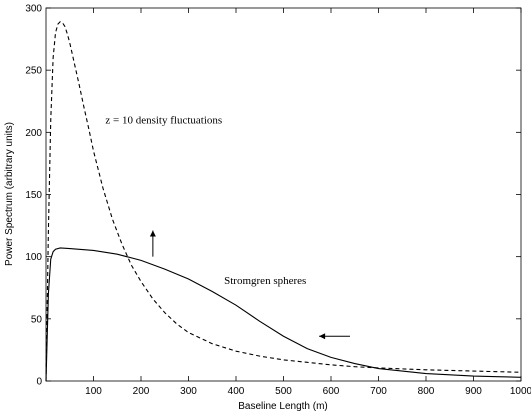 The height and width of the screenshot is (412, 531). What do you see at coordinates (33, 71) in the screenshot?
I see `y-tick-label: 250` at bounding box center [33, 71].